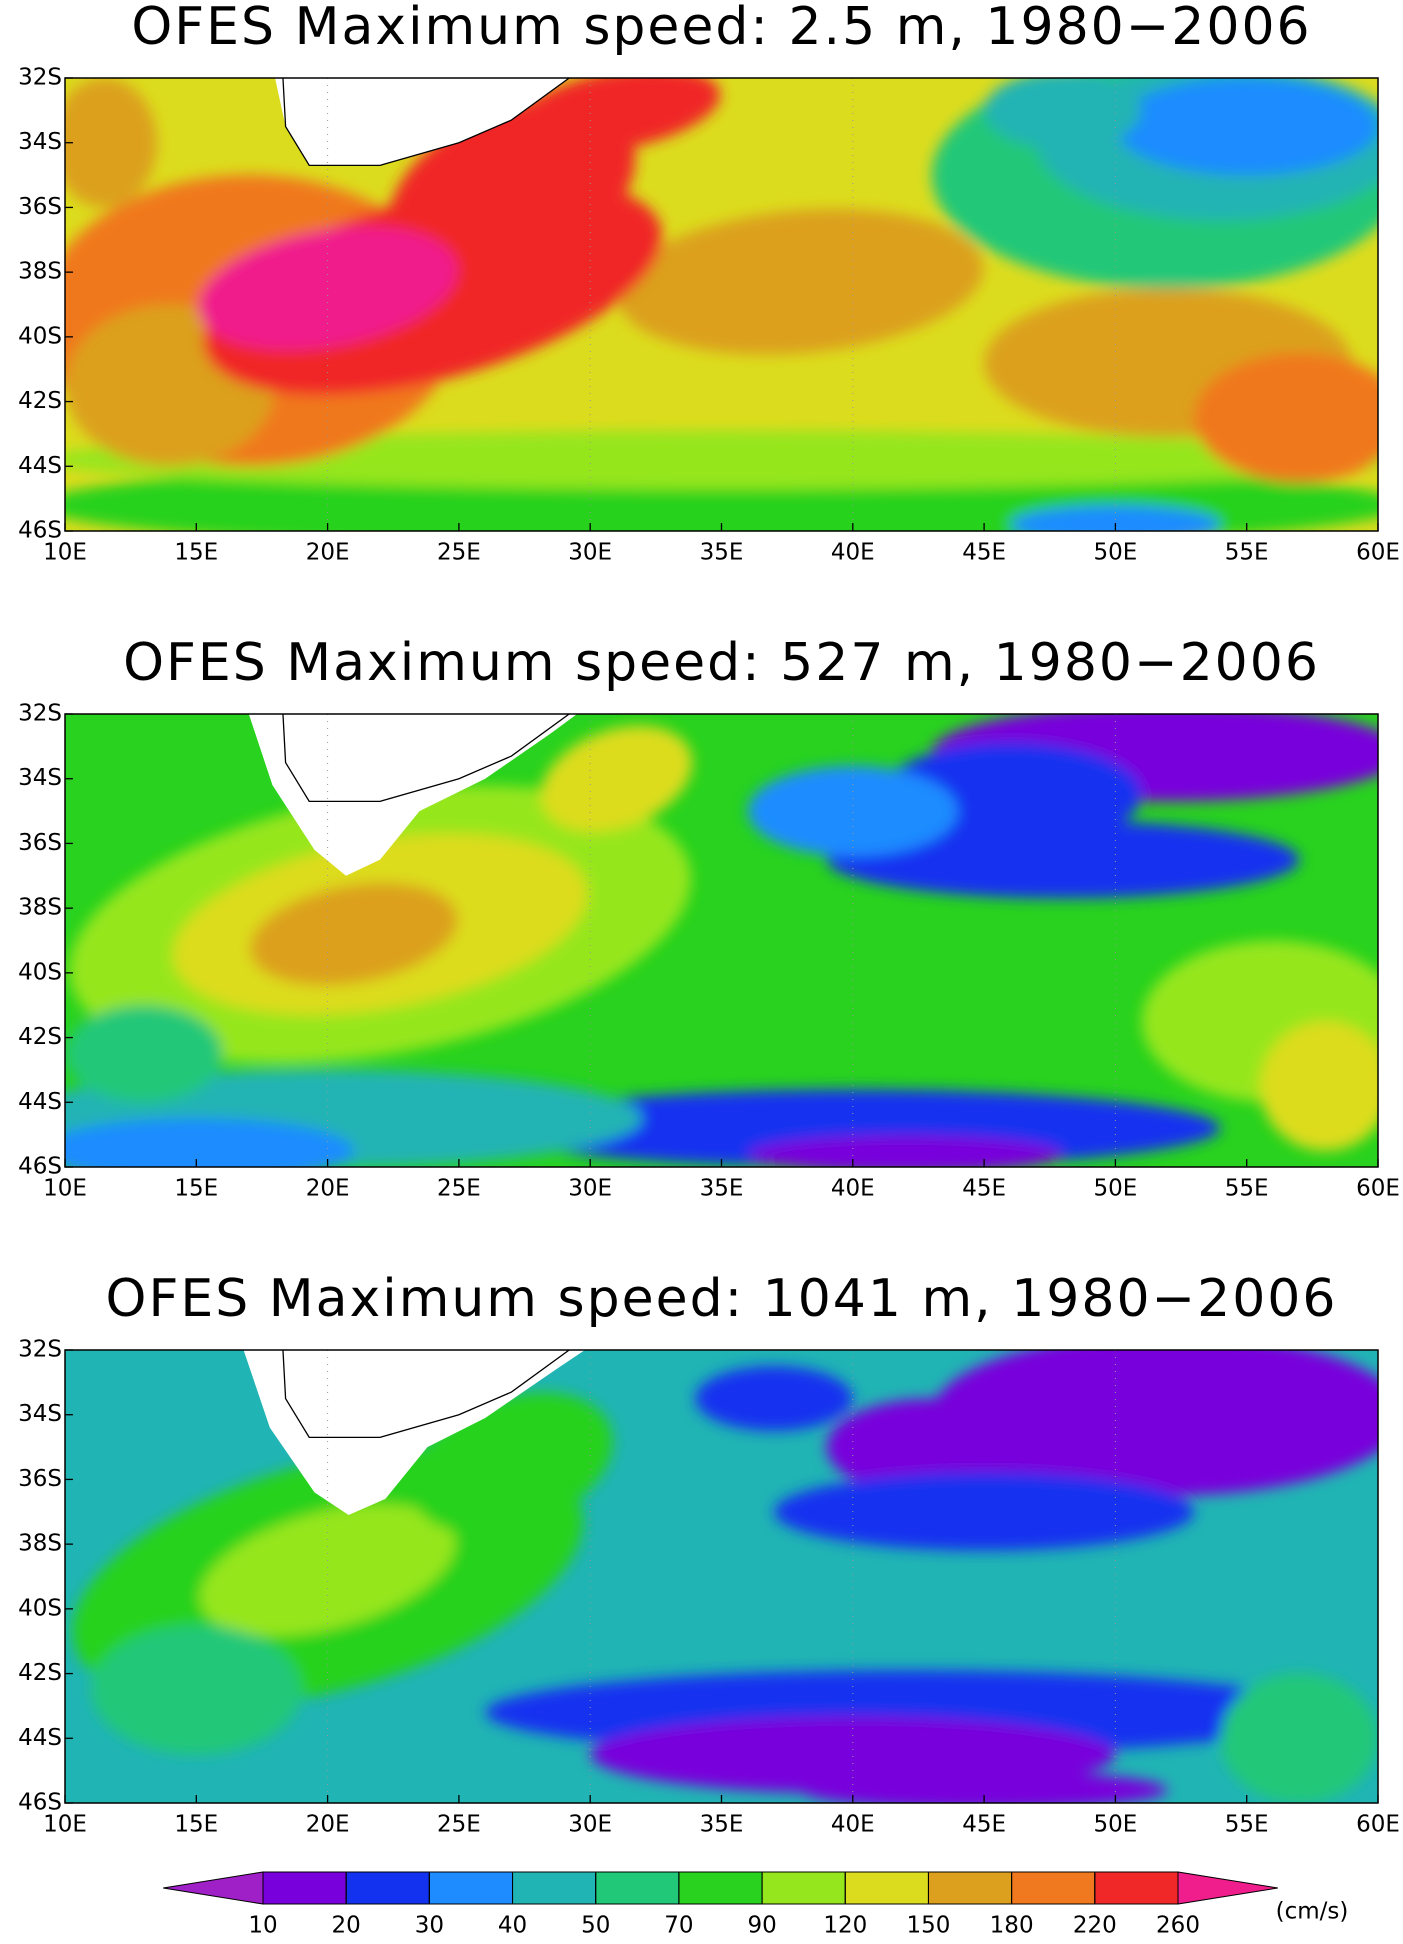 The height and width of the screenshot is (1944, 1403). What do you see at coordinates (429, 1926) in the screenshot?
I see `colorbar-label: 30` at bounding box center [429, 1926].